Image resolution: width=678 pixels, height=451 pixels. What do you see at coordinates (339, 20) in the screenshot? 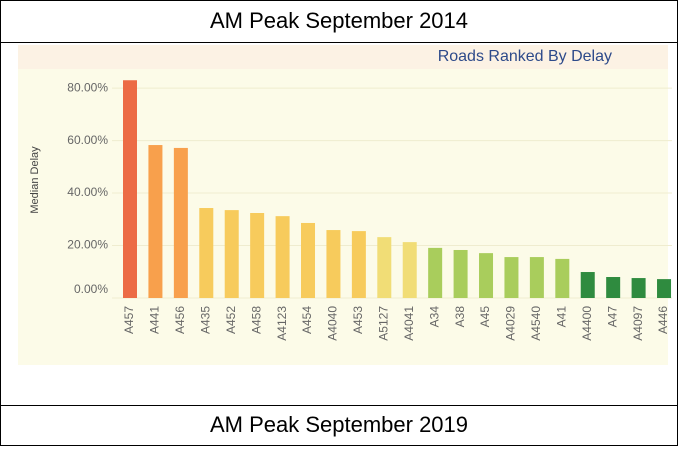
I see `header-title: AM Peak September 2014` at bounding box center [339, 20].